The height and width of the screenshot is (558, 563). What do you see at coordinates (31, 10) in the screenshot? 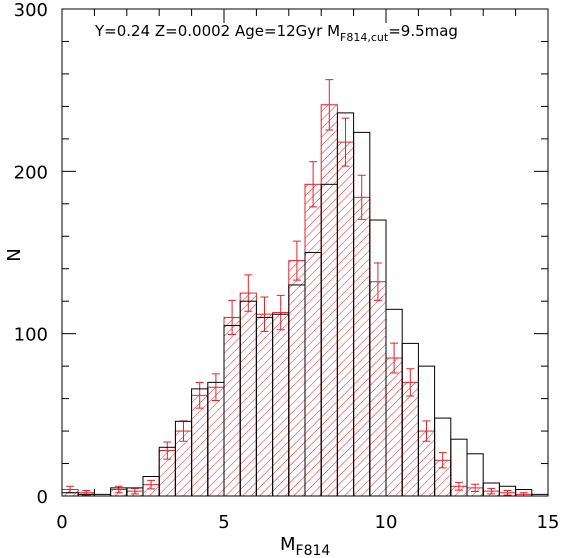
I see `y-tick-label: 300` at bounding box center [31, 10].